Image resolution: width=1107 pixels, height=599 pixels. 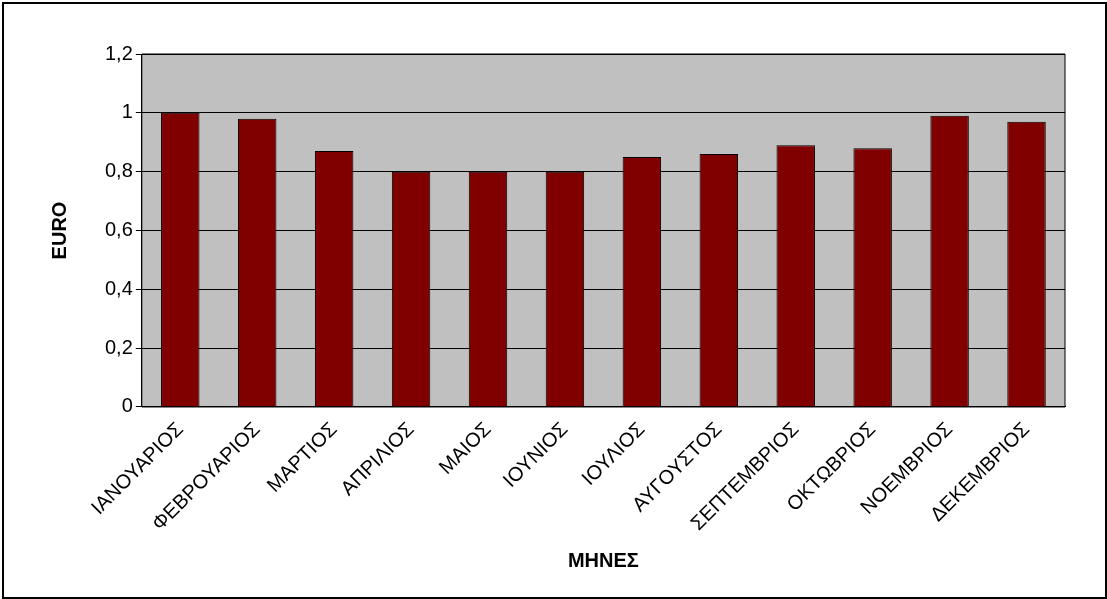 I want to click on y-tick-label: 0,2, so click(x=118, y=346).